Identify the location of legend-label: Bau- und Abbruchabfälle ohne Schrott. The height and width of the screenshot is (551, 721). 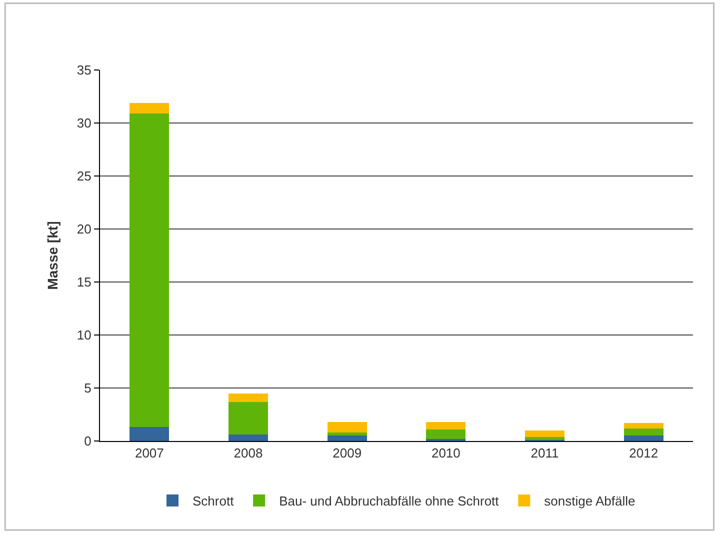
(389, 501).